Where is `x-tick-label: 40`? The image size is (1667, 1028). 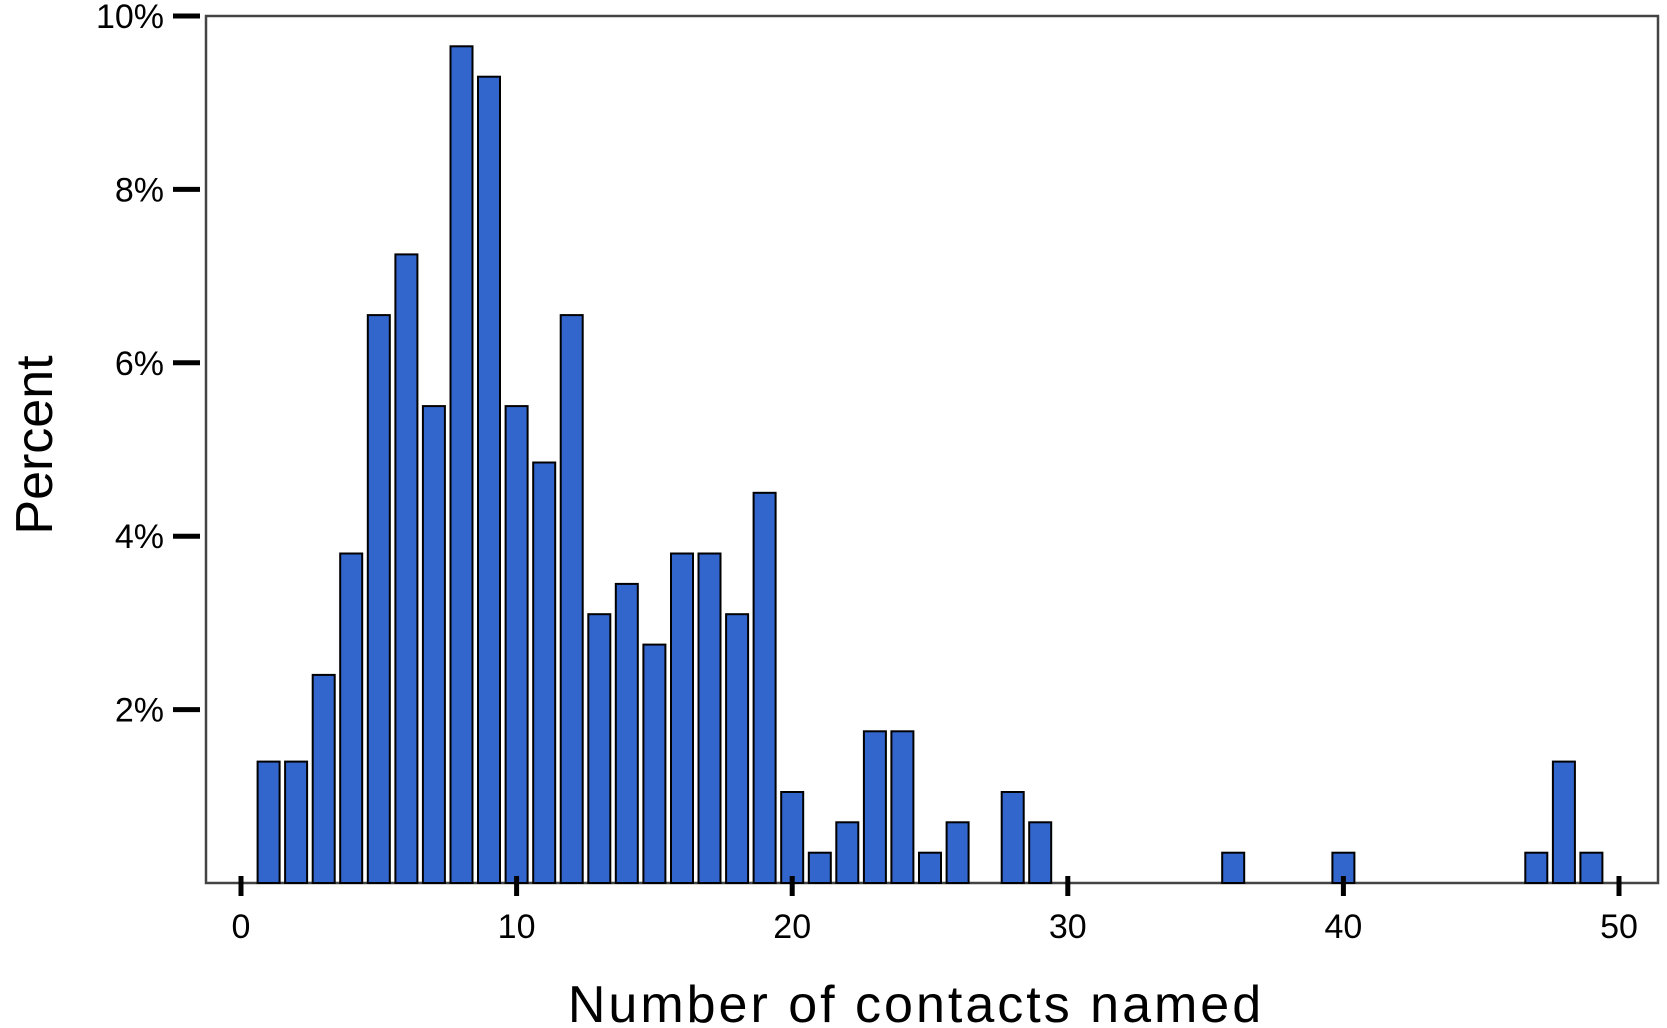 x-tick-label: 40 is located at coordinates (1343, 927).